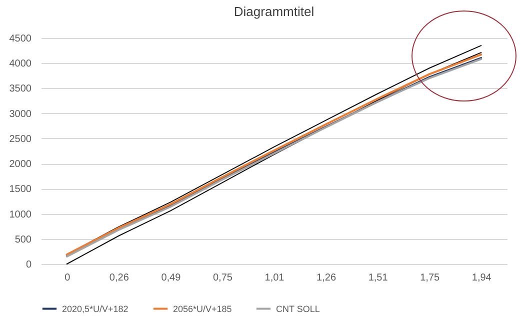 The image size is (525, 320). What do you see at coordinates (20, 214) in the screenshot?
I see `y-tick-label: 1000` at bounding box center [20, 214].